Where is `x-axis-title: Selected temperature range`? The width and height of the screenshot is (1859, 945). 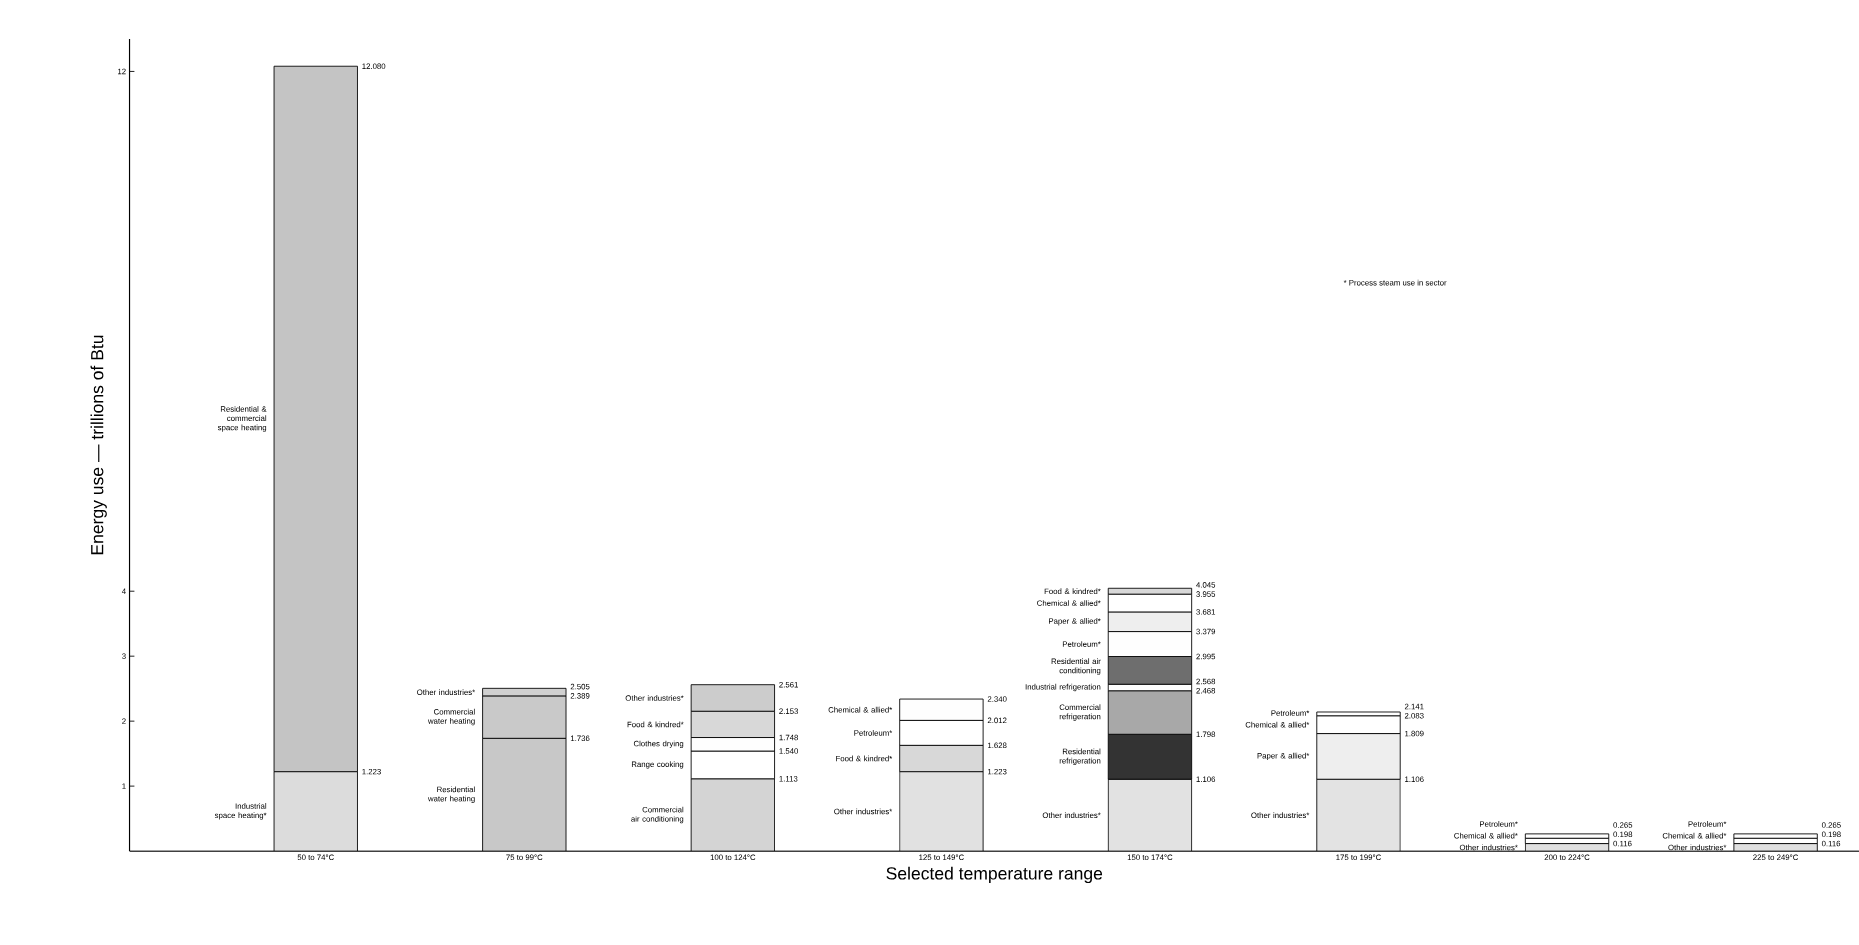 x-axis-title: Selected temperature range is located at coordinates (994, 875).